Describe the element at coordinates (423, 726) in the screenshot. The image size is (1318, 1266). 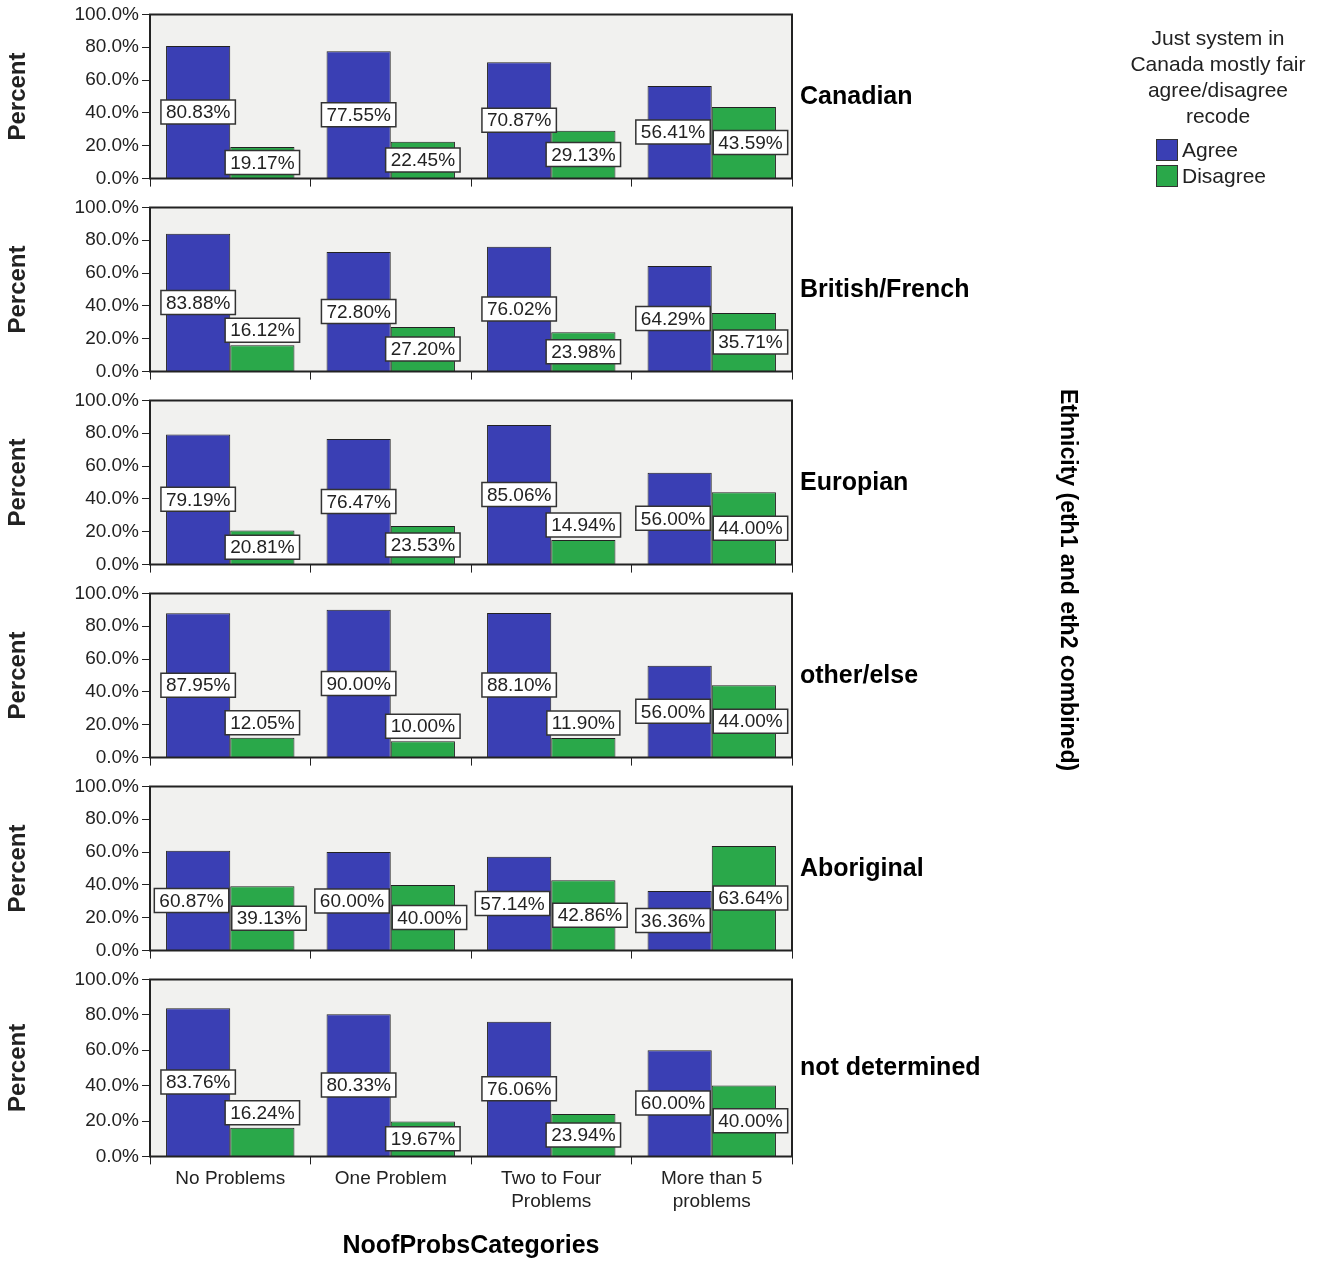
I see `data-label: 10.00%` at that location.